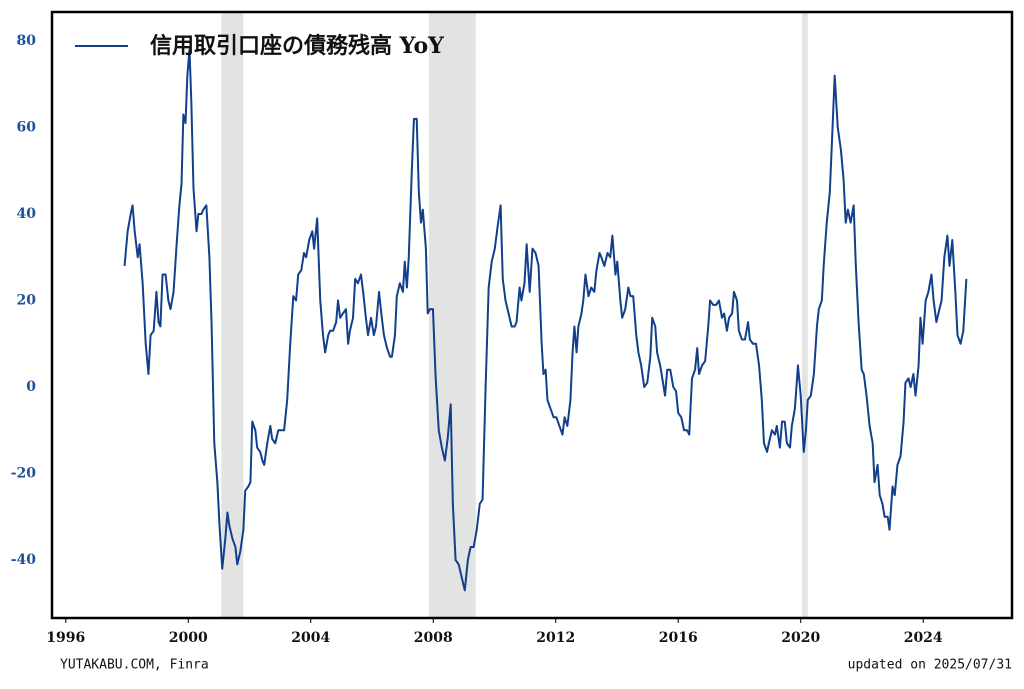 Image resolution: width=1024 pixels, height=689 pixels. What do you see at coordinates (134, 665) in the screenshot?
I see `source-note: YUTAKABU.COM, Finra` at bounding box center [134, 665].